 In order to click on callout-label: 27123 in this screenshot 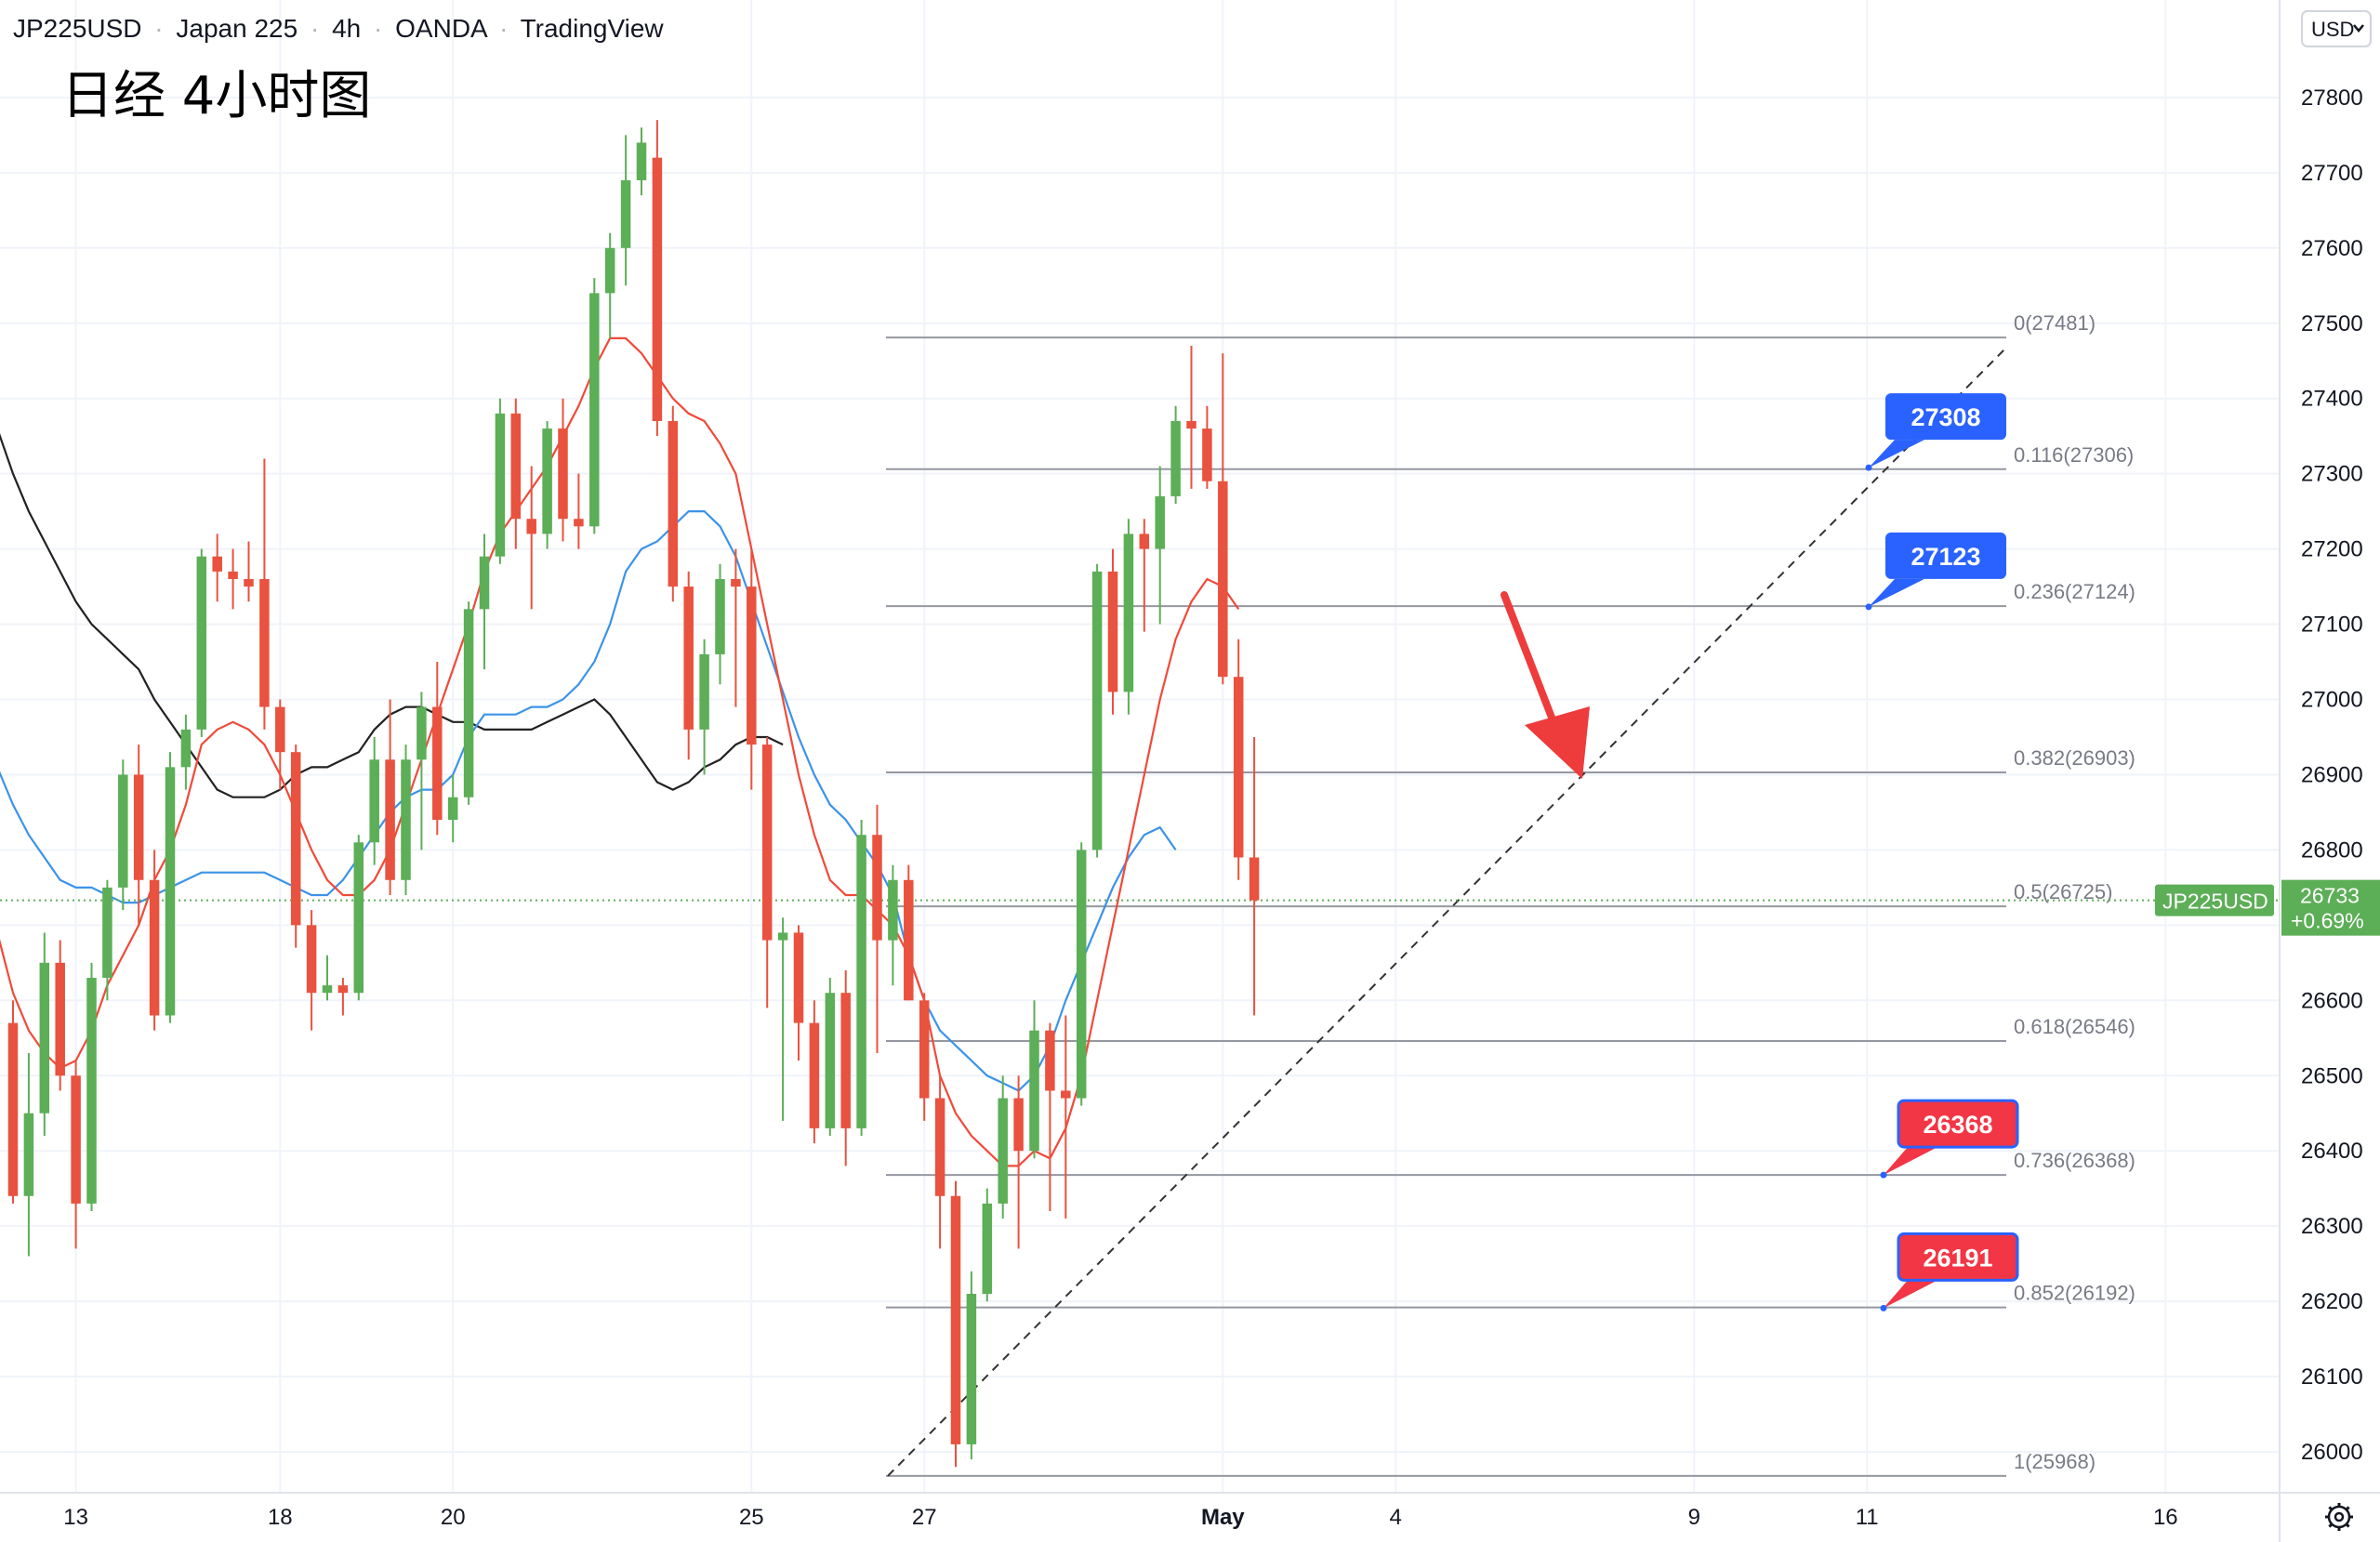, I will do `click(1945, 557)`.